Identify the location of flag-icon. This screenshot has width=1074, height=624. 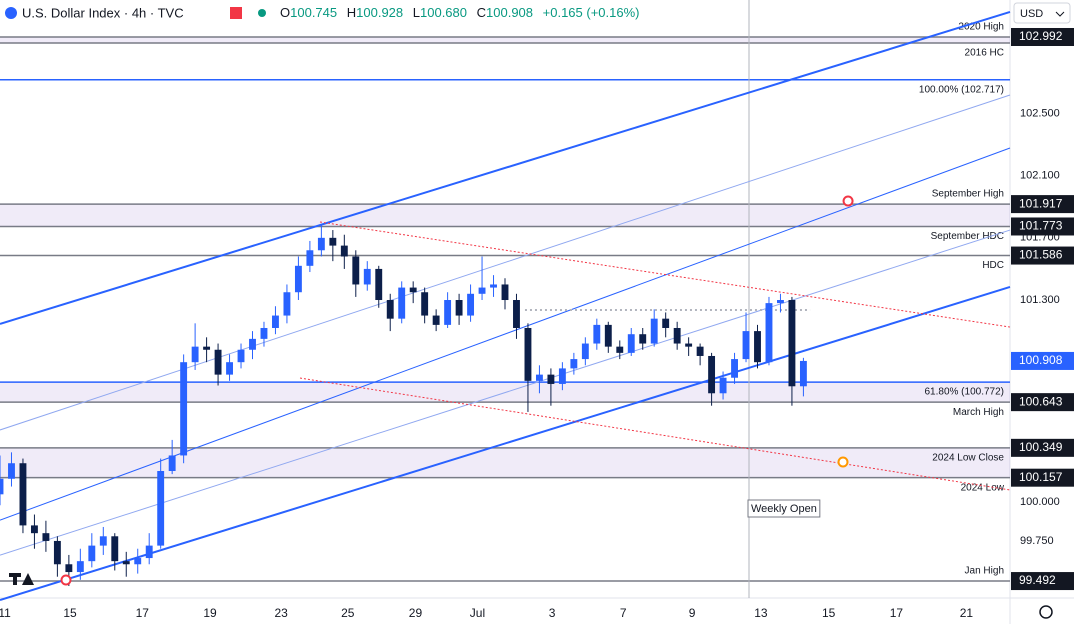
(236, 13).